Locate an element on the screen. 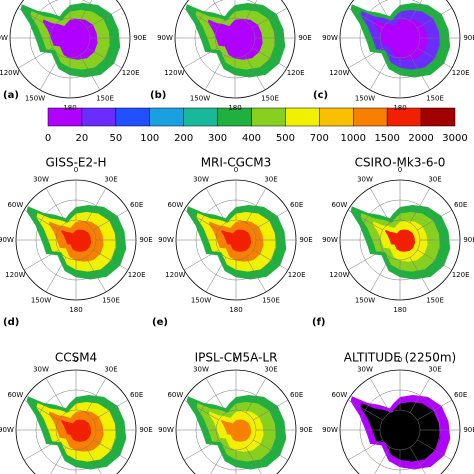 This screenshot has width=474, height=474. panel-label: (e) is located at coordinates (160, 322).